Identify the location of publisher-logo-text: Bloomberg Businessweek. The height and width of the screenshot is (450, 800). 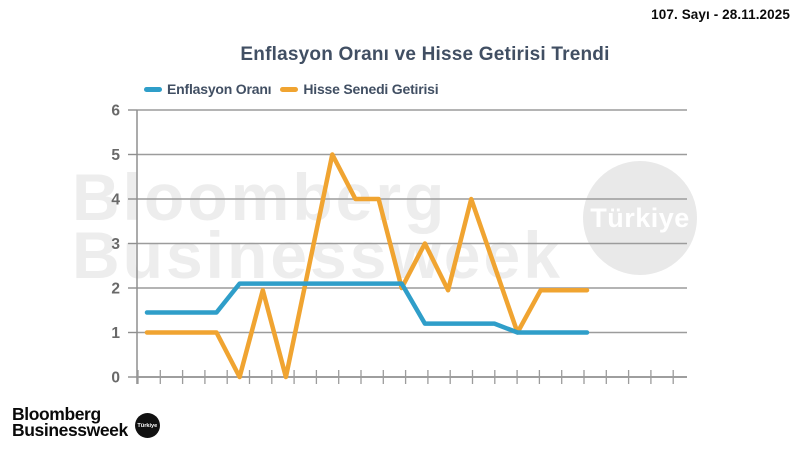
(70, 422).